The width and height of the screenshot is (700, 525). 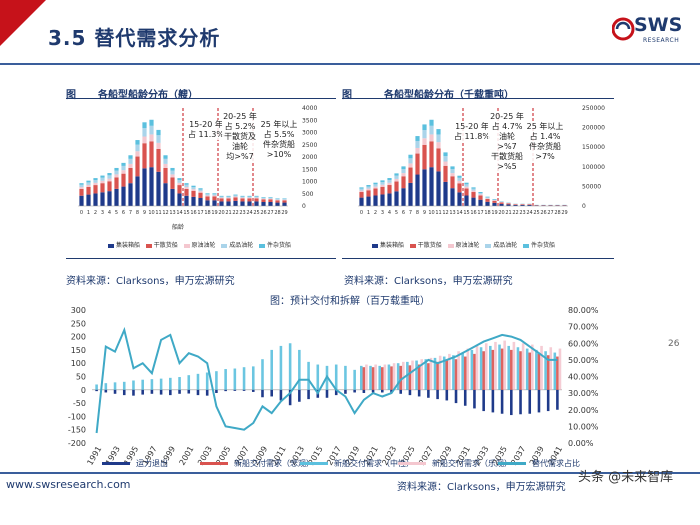 I want to click on age-y-tick: 2000, so click(x=309, y=157).